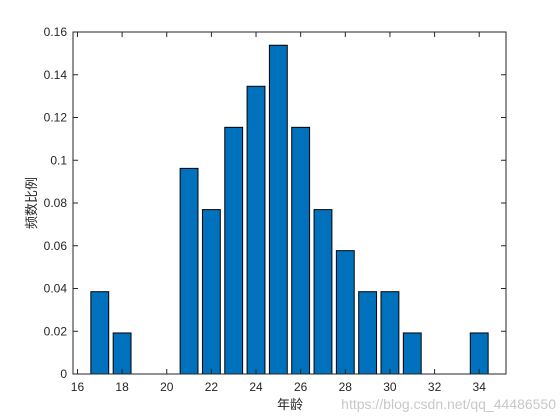  What do you see at coordinates (78, 387) in the screenshot?
I see `x-tick-label: 16` at bounding box center [78, 387].